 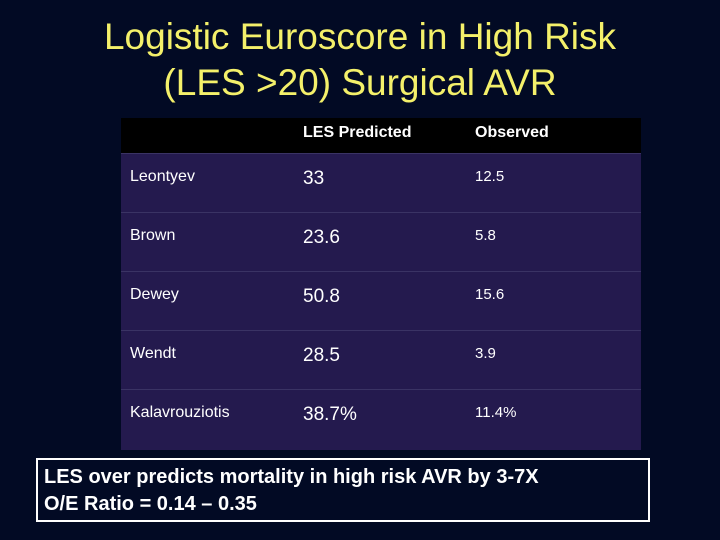 What do you see at coordinates (381, 300) in the screenshot?
I see `table-row: Dewey 50.8 15.6` at bounding box center [381, 300].